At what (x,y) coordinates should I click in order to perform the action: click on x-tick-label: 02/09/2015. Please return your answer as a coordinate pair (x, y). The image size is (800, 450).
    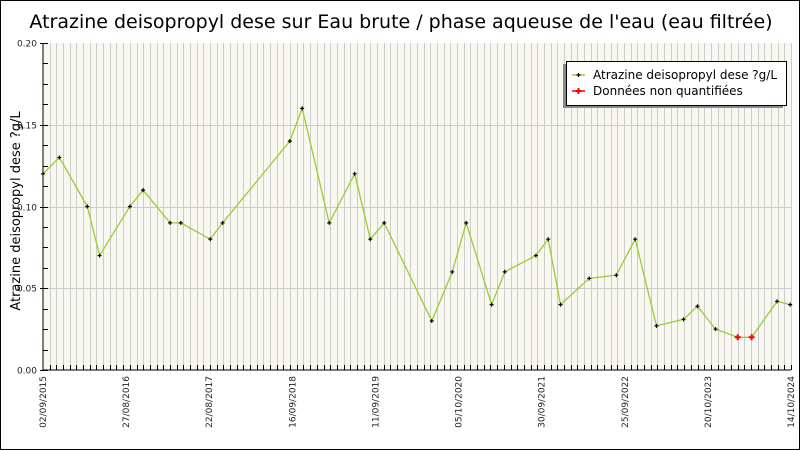
    Looking at the image, I should click on (44, 402).